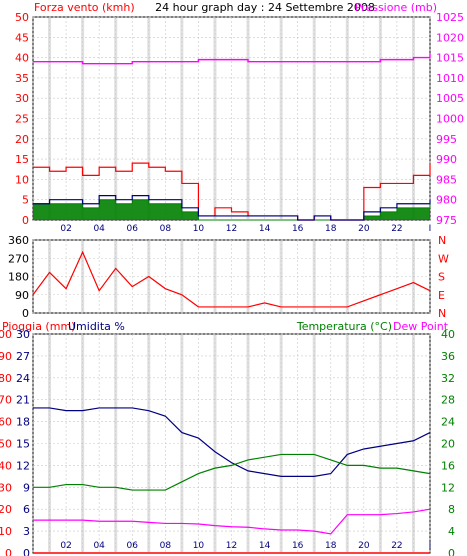 This screenshot has height=556, width=467. I want to click on direction-tick-label: 90, so click(22, 295).